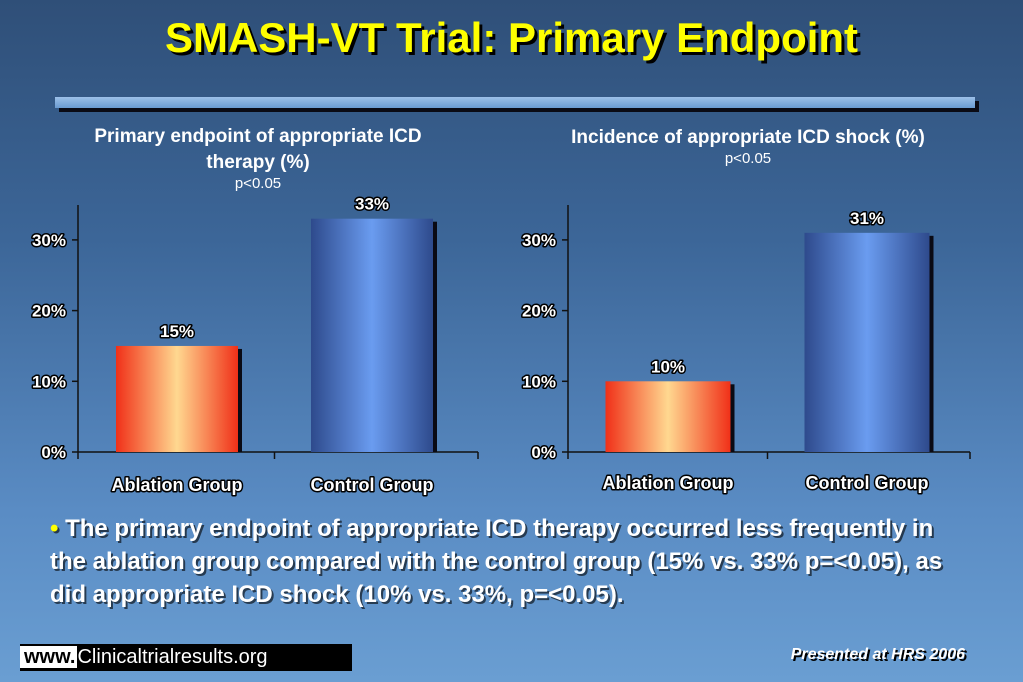 The image size is (1023, 682). I want to click on website-prefix: www., so click(49, 657).